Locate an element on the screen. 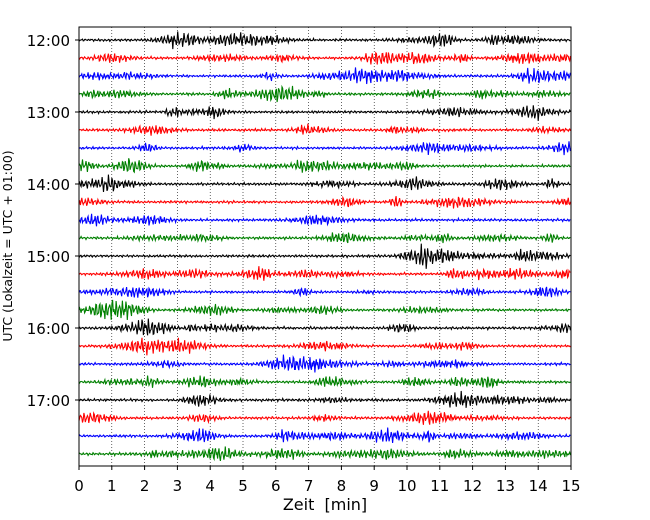 The image size is (650, 520). y-axis-label: UTC (Lokalzeit = UTC + 01:00) is located at coordinates (7, 245).